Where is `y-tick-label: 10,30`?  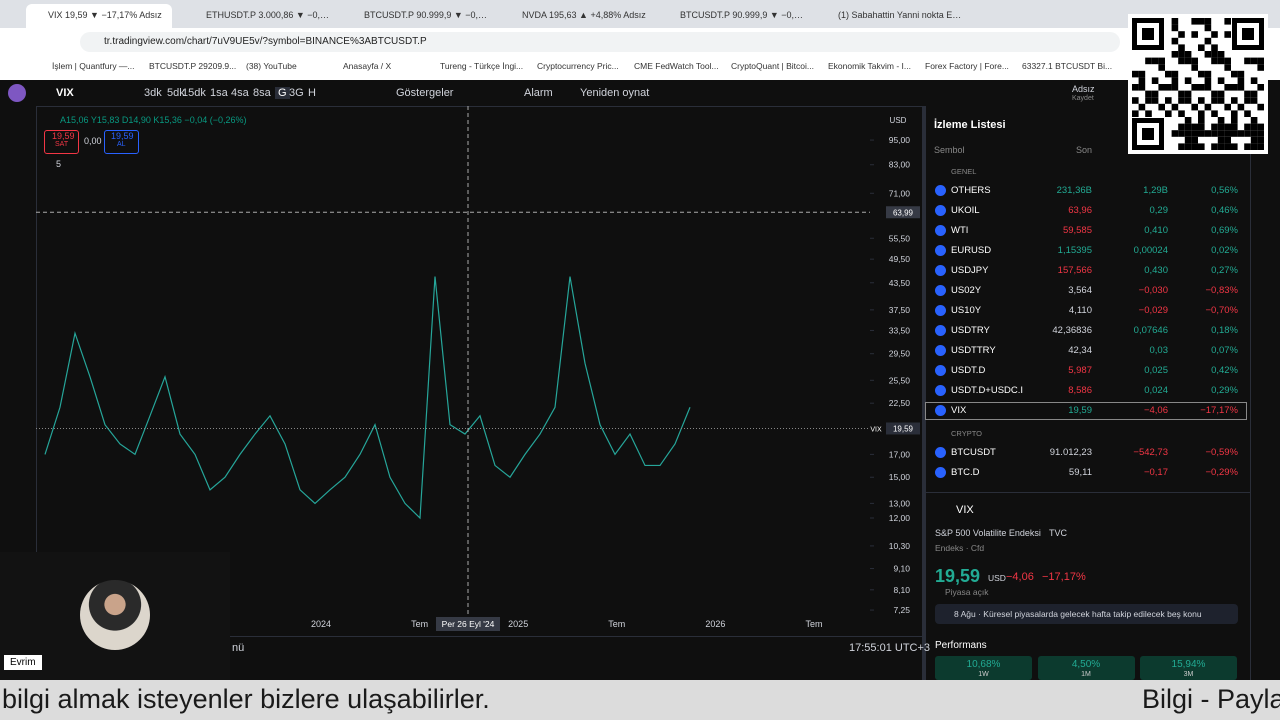
y-tick-label: 10,30 is located at coordinates (900, 546).